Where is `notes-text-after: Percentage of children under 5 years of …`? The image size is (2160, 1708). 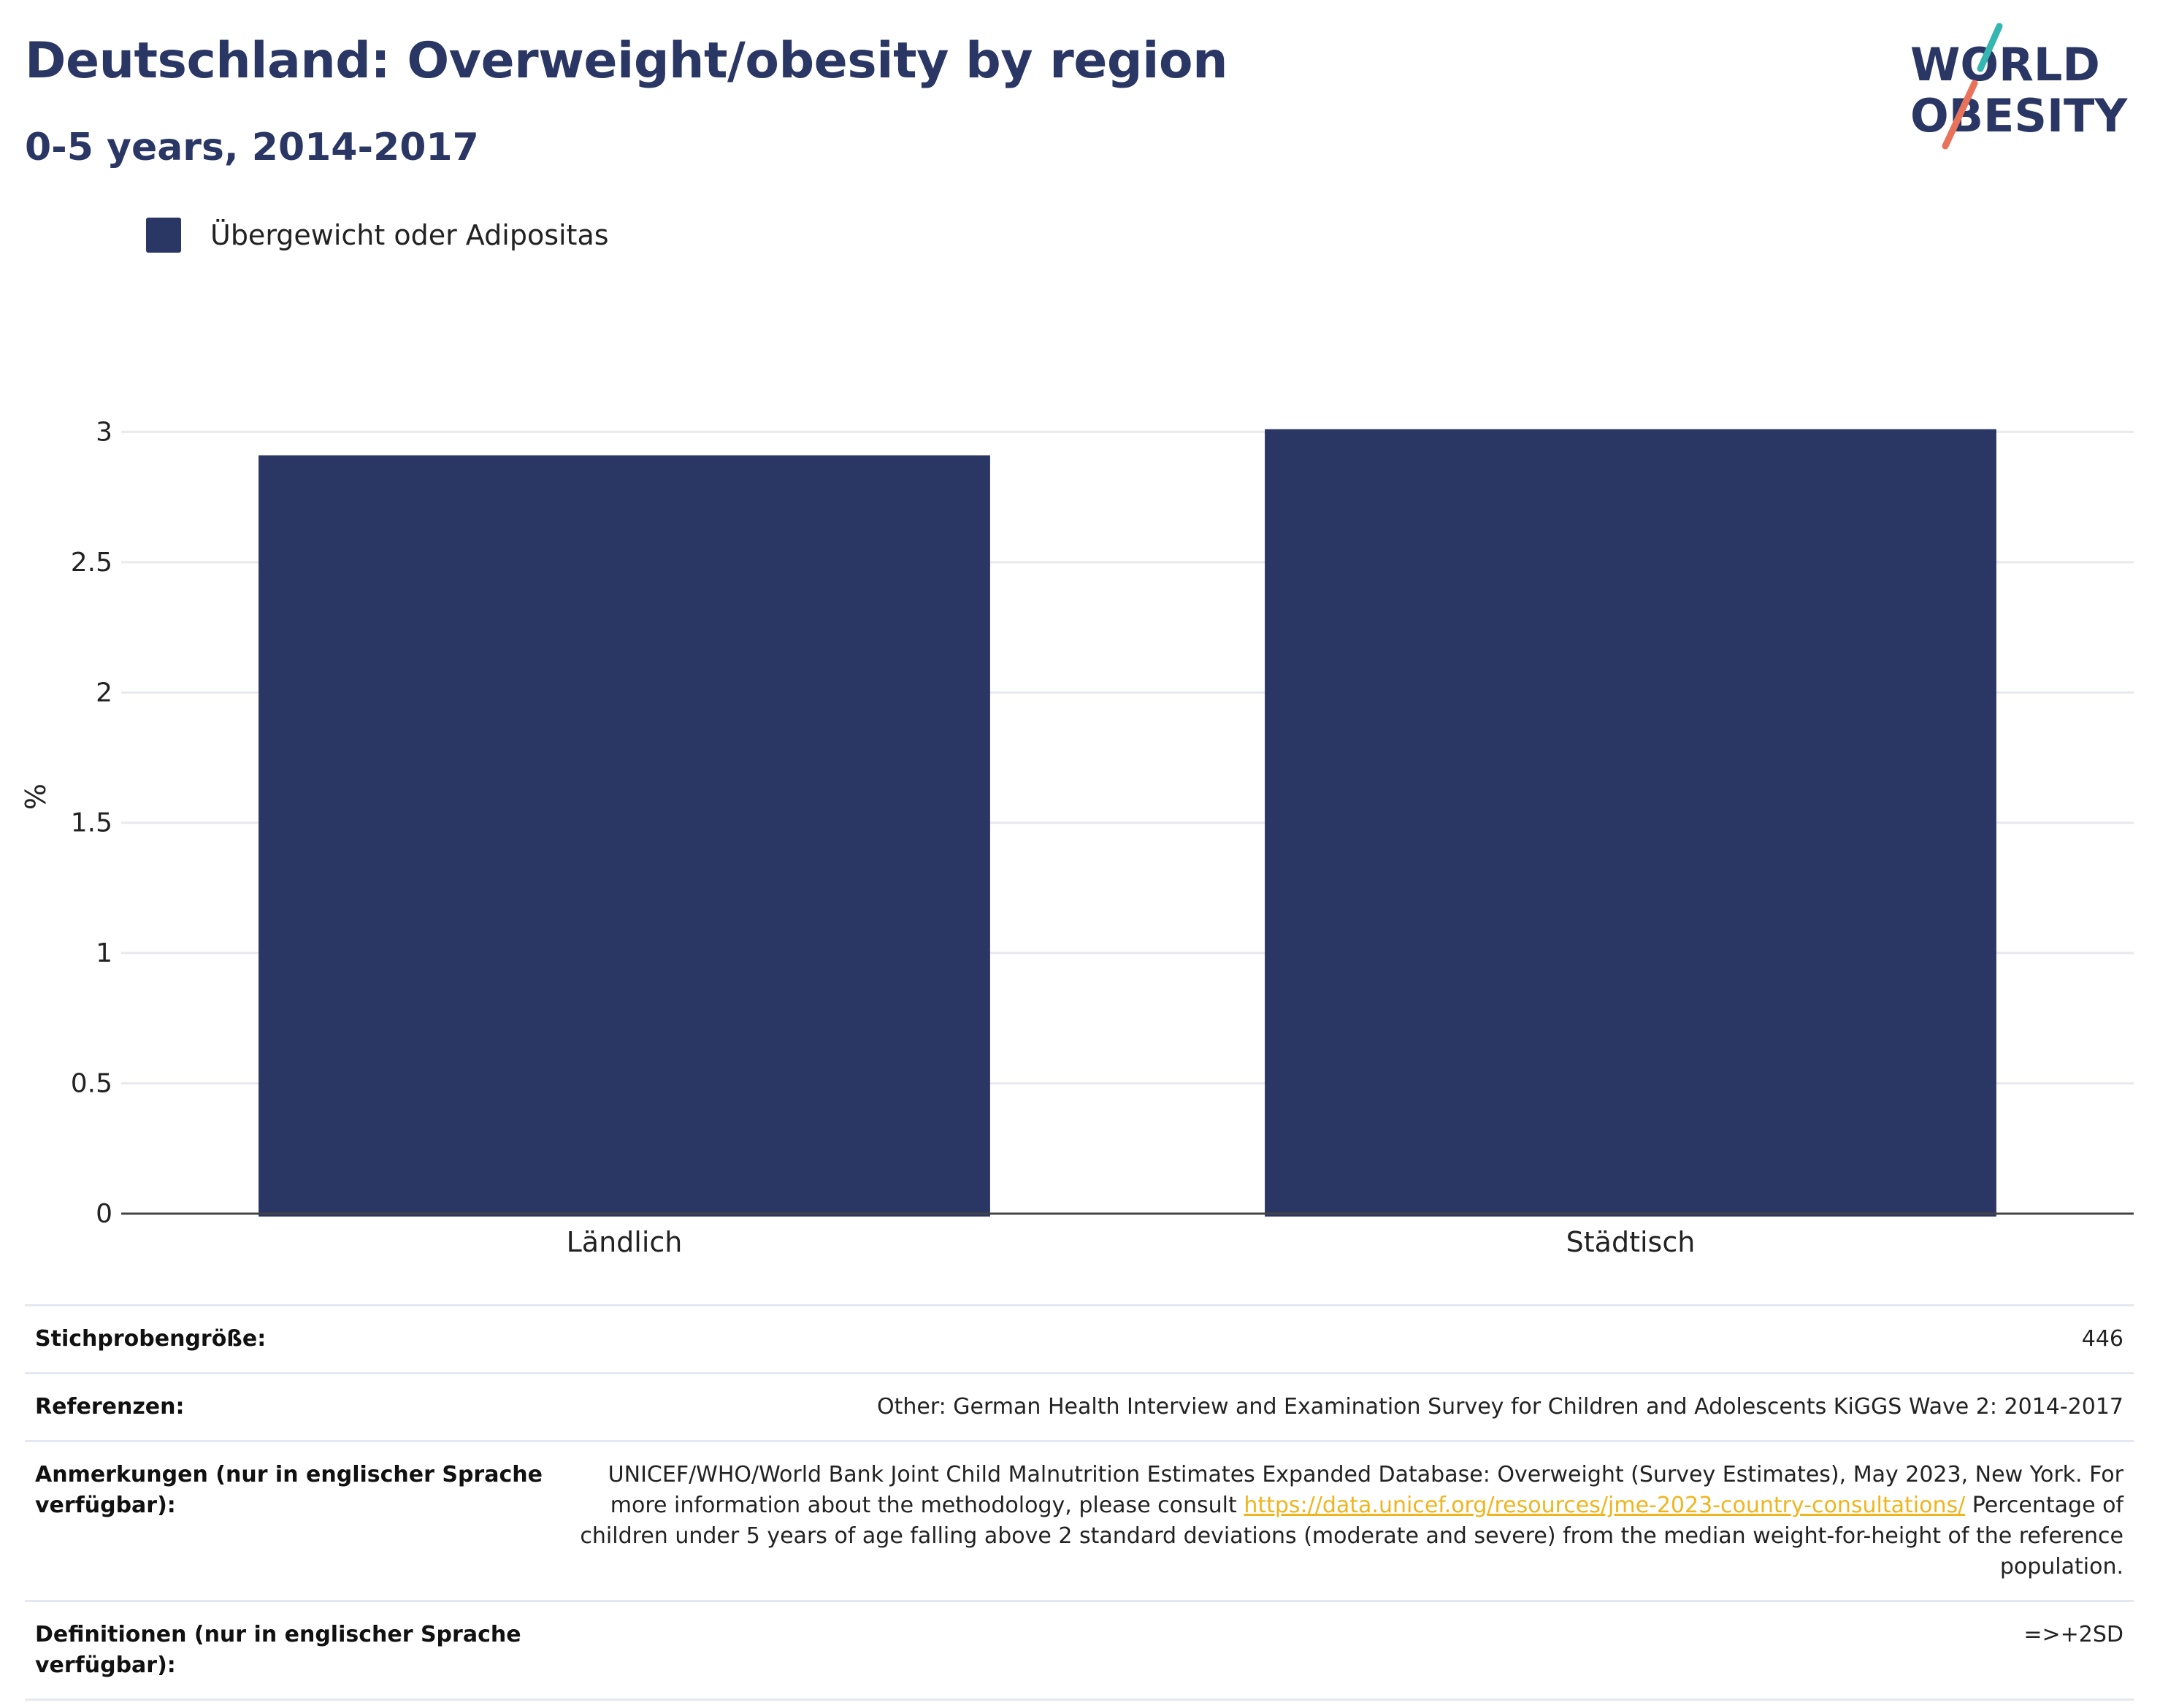
notes-text-after: Percentage of children under 5 years of … is located at coordinates (1351, 1536).